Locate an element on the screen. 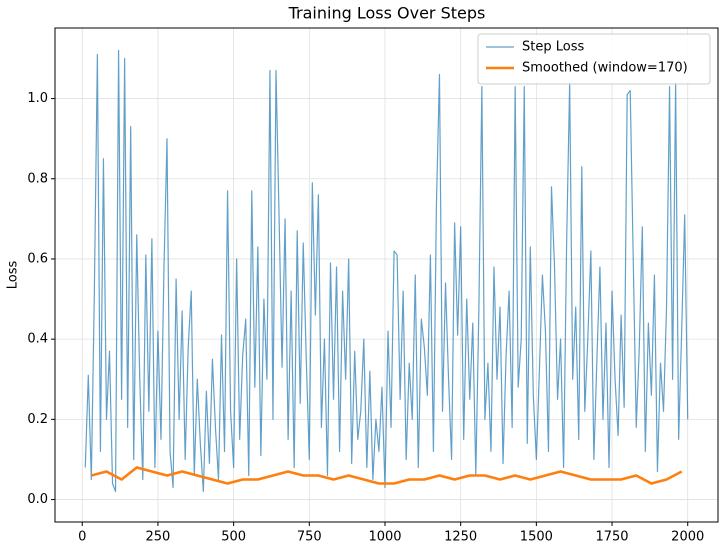 This screenshot has height=547, width=726. x-tick-label: 250 is located at coordinates (158, 537).